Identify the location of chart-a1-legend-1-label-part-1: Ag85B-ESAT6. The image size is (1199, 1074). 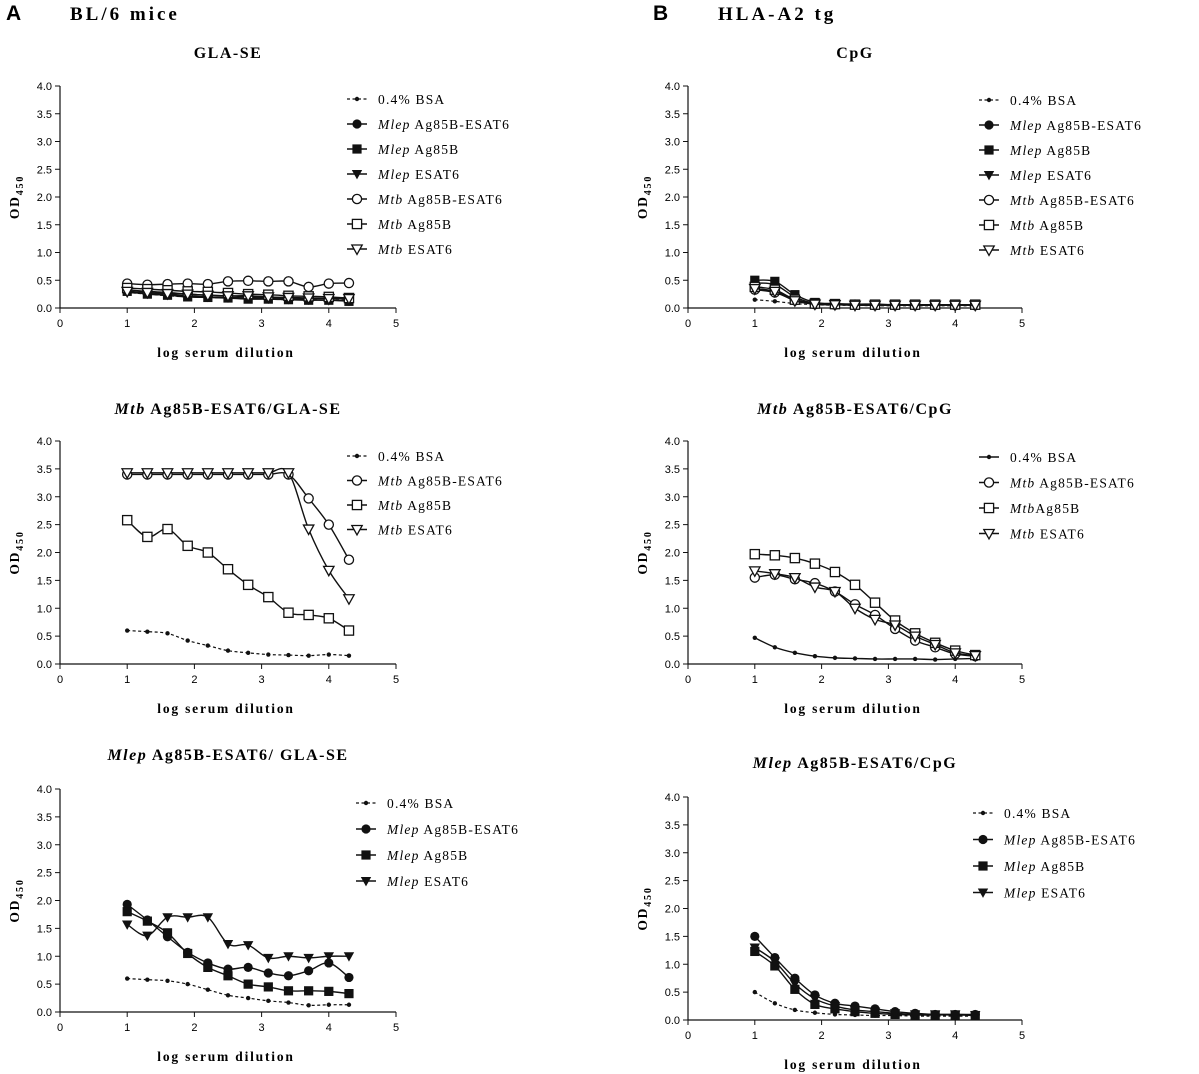
(461, 124).